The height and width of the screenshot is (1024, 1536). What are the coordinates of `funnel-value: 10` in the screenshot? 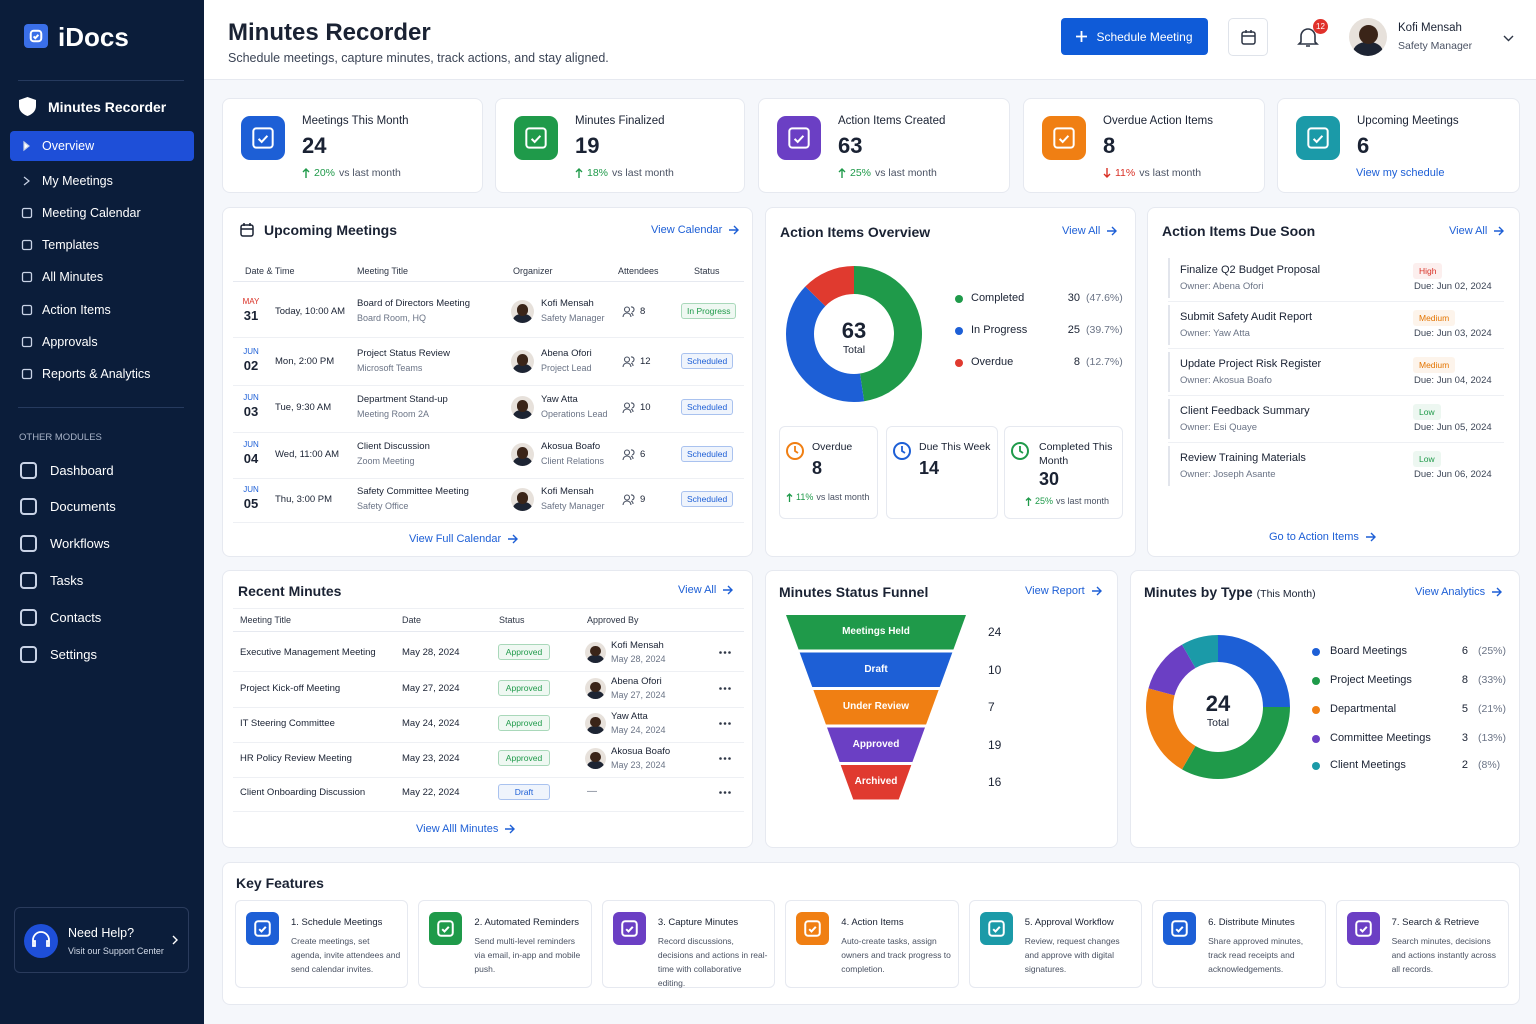 It's located at (995, 669).